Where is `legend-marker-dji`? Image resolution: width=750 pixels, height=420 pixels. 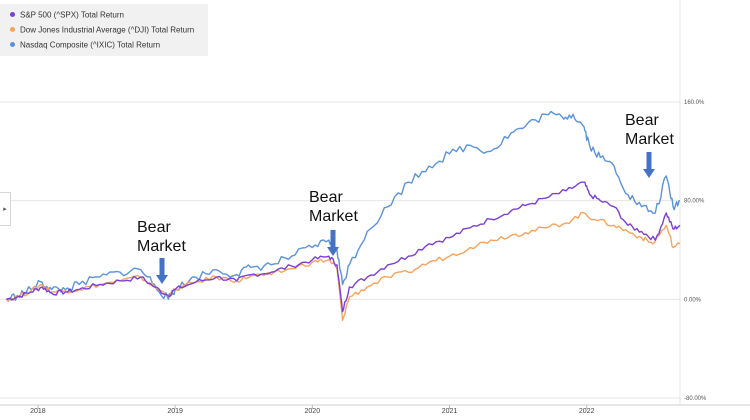 legend-marker-dji is located at coordinates (12, 30).